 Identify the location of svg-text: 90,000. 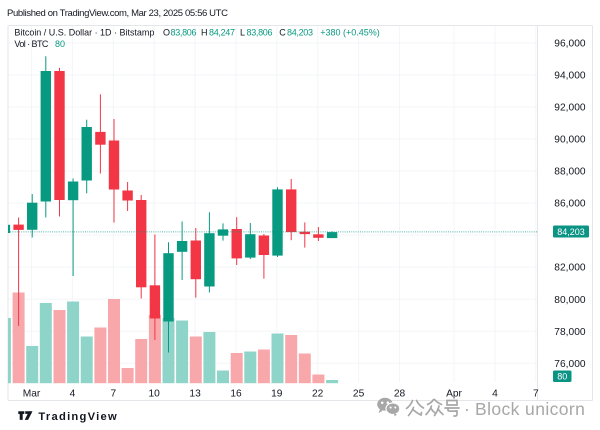
(570, 140).